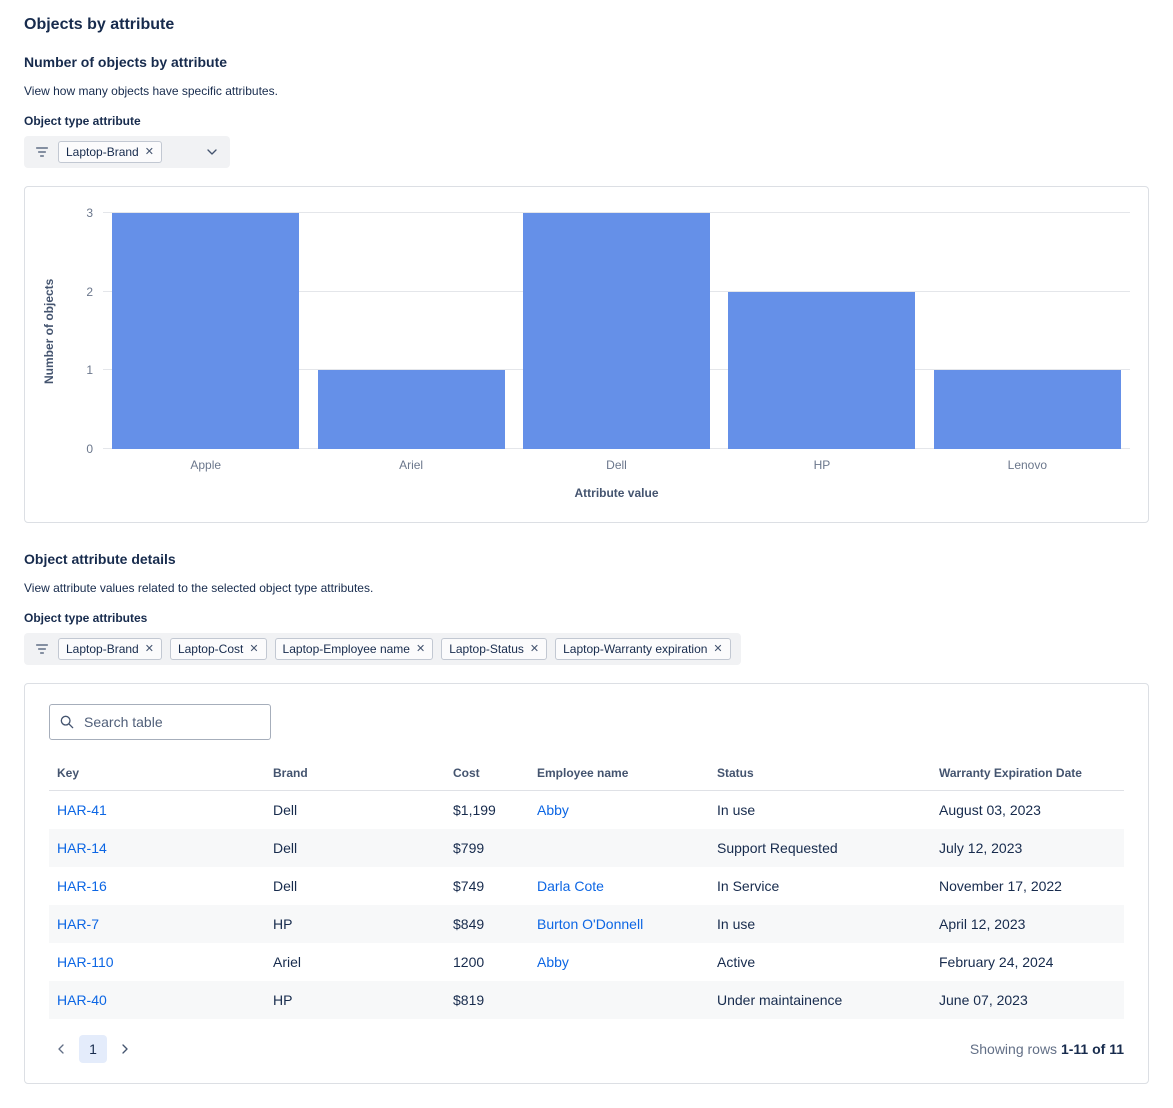 The image size is (1173, 1108). Describe the element at coordinates (982, 924) in the screenshot. I see `warranty-cell: April 12, 2023` at that location.